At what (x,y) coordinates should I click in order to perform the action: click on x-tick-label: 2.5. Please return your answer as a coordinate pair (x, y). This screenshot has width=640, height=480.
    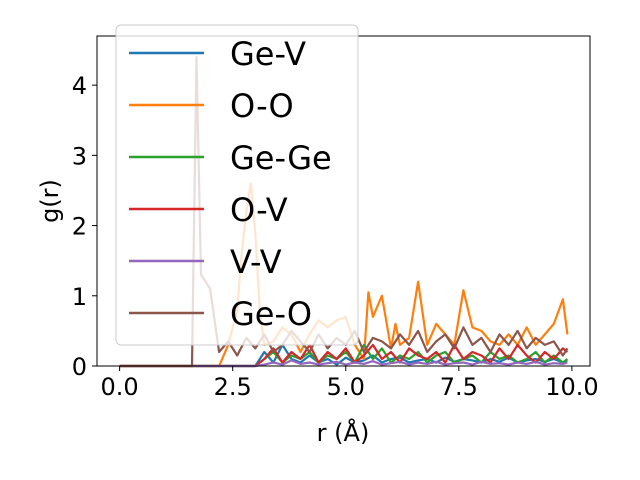
    Looking at the image, I should click on (233, 387).